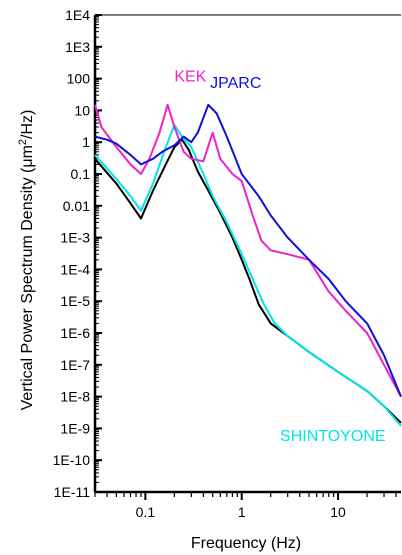  Describe the element at coordinates (75, 397) in the screenshot. I see `y-tick-label: 1E-8` at that location.